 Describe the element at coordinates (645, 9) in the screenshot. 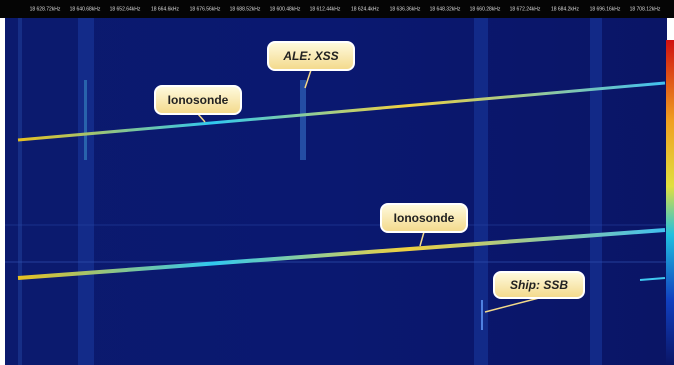

I see `frequency-label: 18 708.12kHz` at that location.